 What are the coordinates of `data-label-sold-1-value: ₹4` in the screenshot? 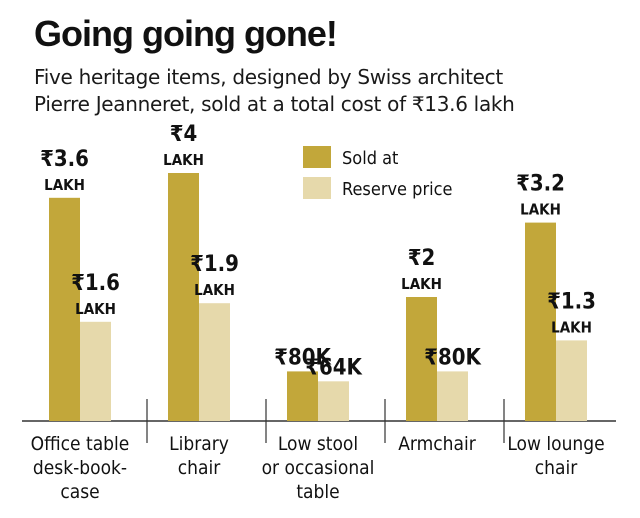 It's located at (184, 134).